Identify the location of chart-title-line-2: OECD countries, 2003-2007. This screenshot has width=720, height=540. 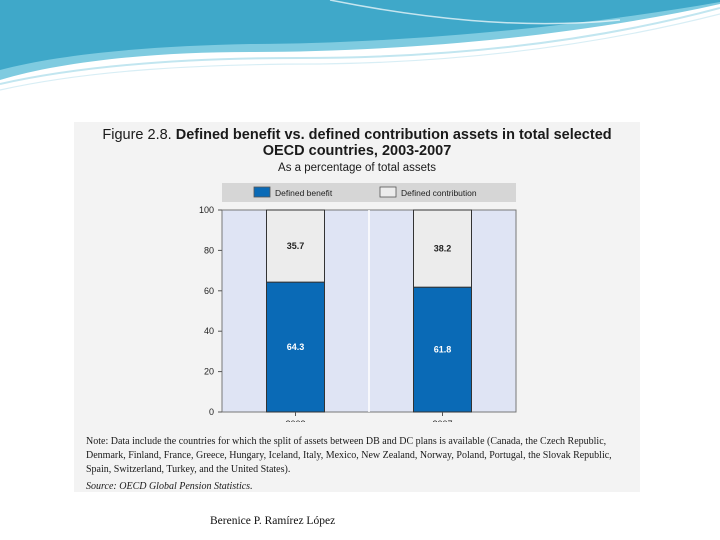
(357, 151).